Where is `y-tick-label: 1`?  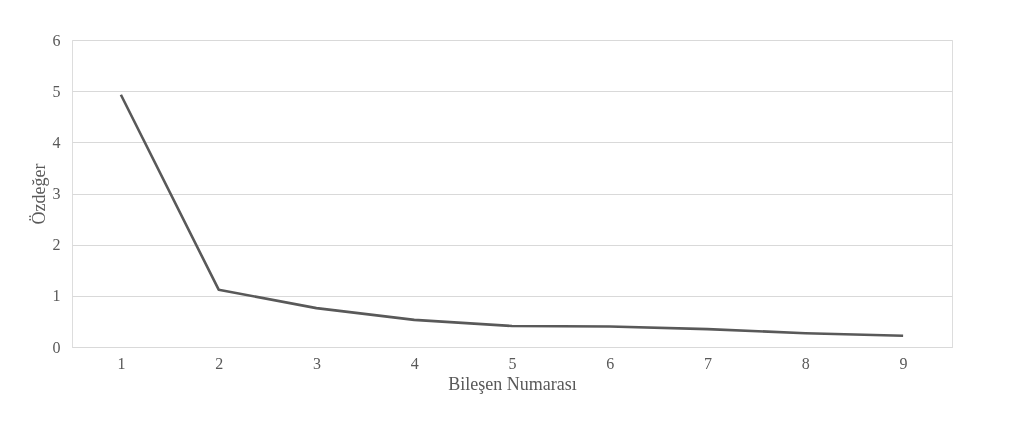
y-tick-label: 1 is located at coordinates (56, 296).